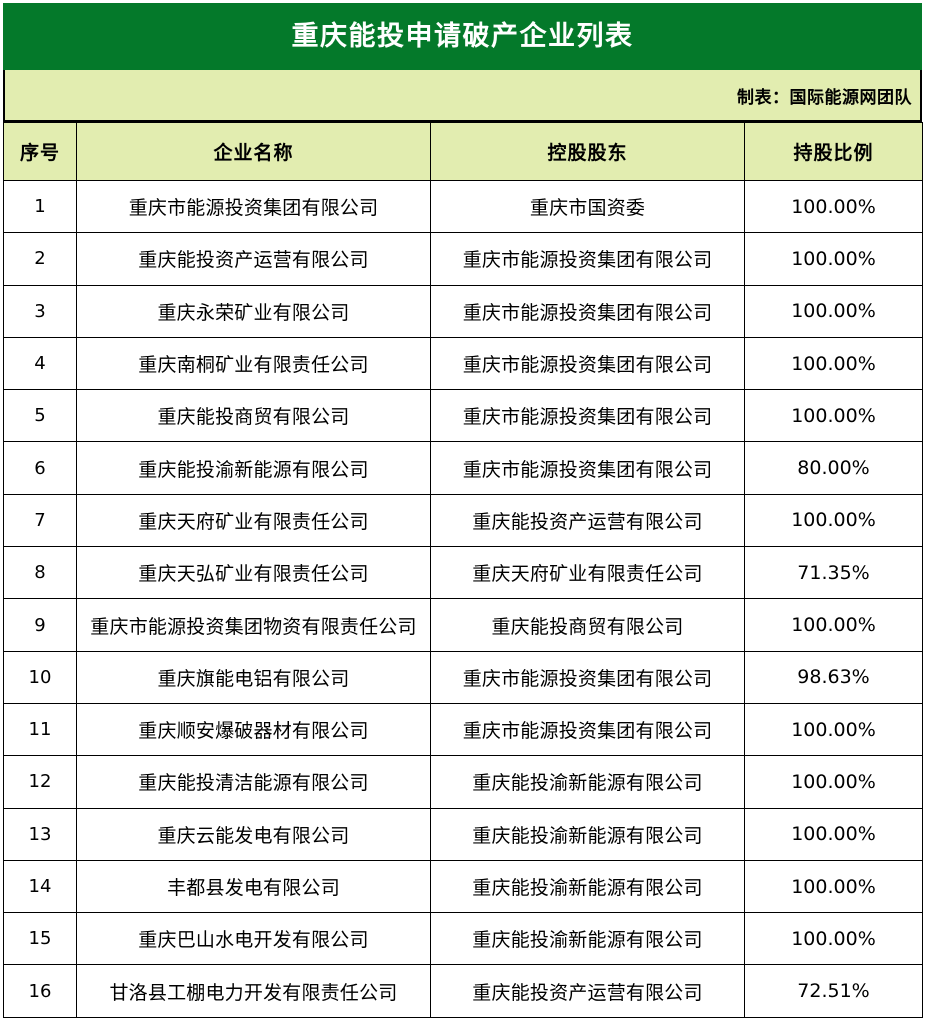  I want to click on title-banner: 重庆能投申请破产企业列表, so click(462, 36).